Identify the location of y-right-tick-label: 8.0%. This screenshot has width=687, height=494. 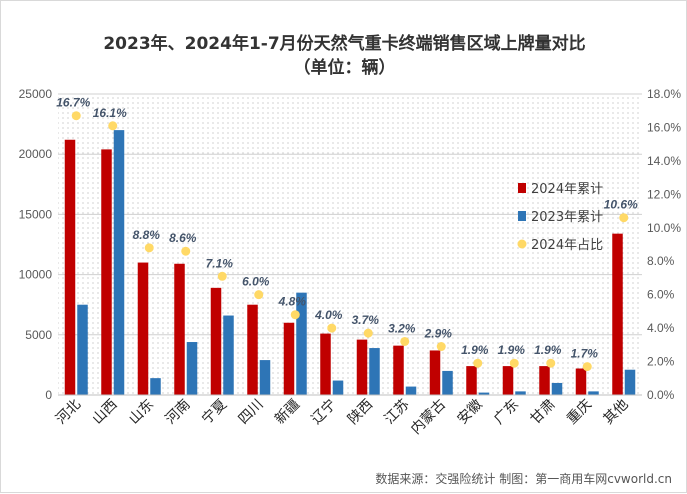
(661, 261).